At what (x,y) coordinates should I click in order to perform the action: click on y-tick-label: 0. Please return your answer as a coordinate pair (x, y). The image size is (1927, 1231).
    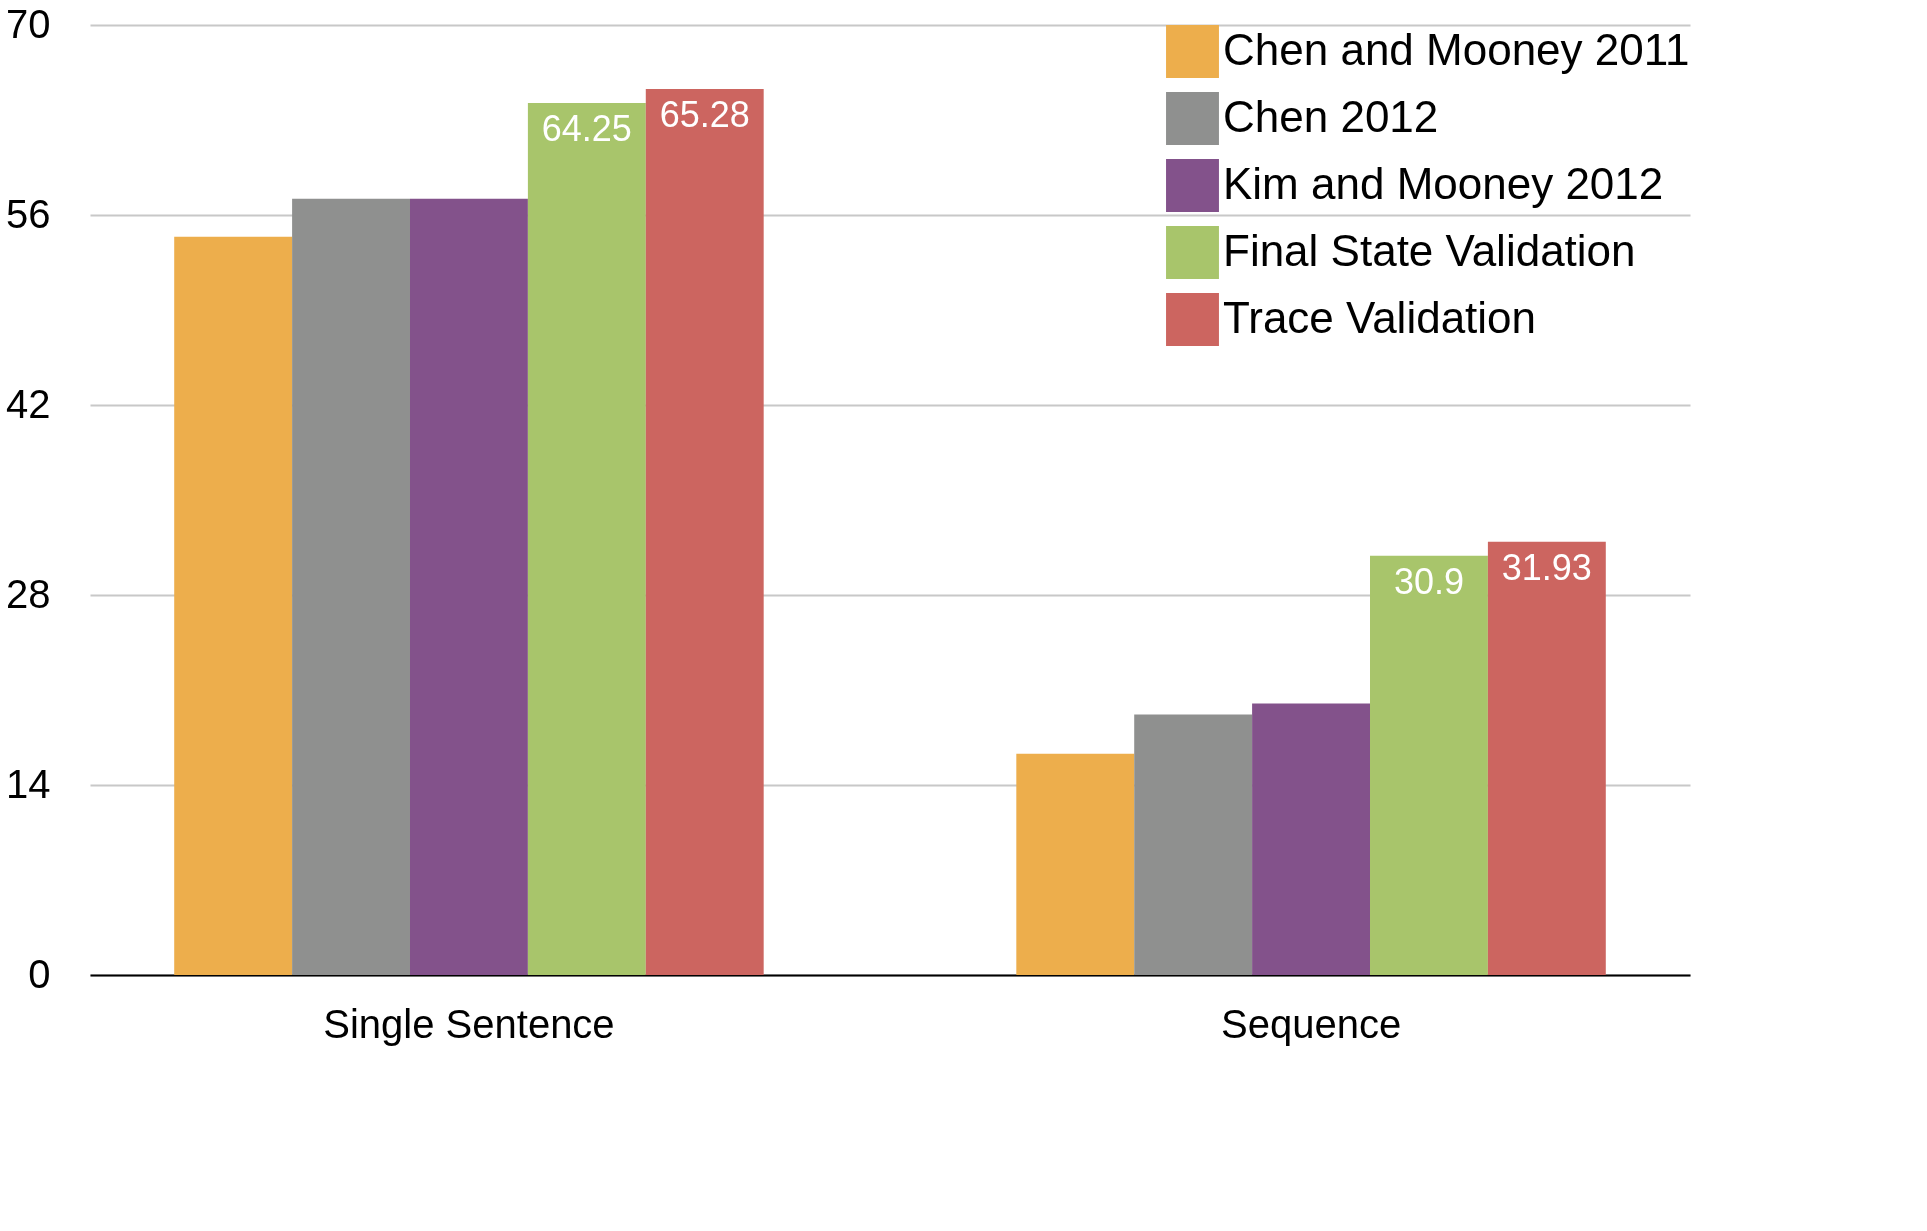
    Looking at the image, I should click on (39, 973).